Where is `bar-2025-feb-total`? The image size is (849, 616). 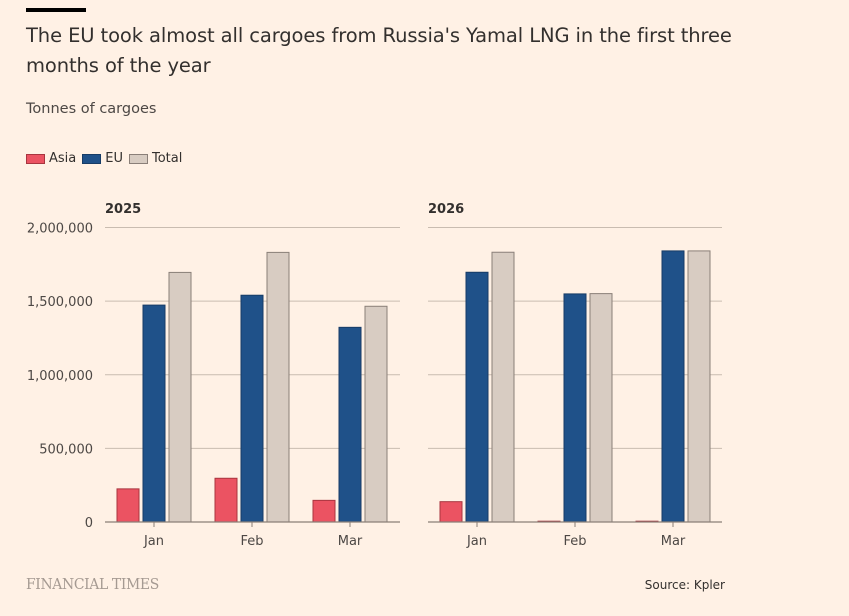
bar-2025-feb-total is located at coordinates (278, 387).